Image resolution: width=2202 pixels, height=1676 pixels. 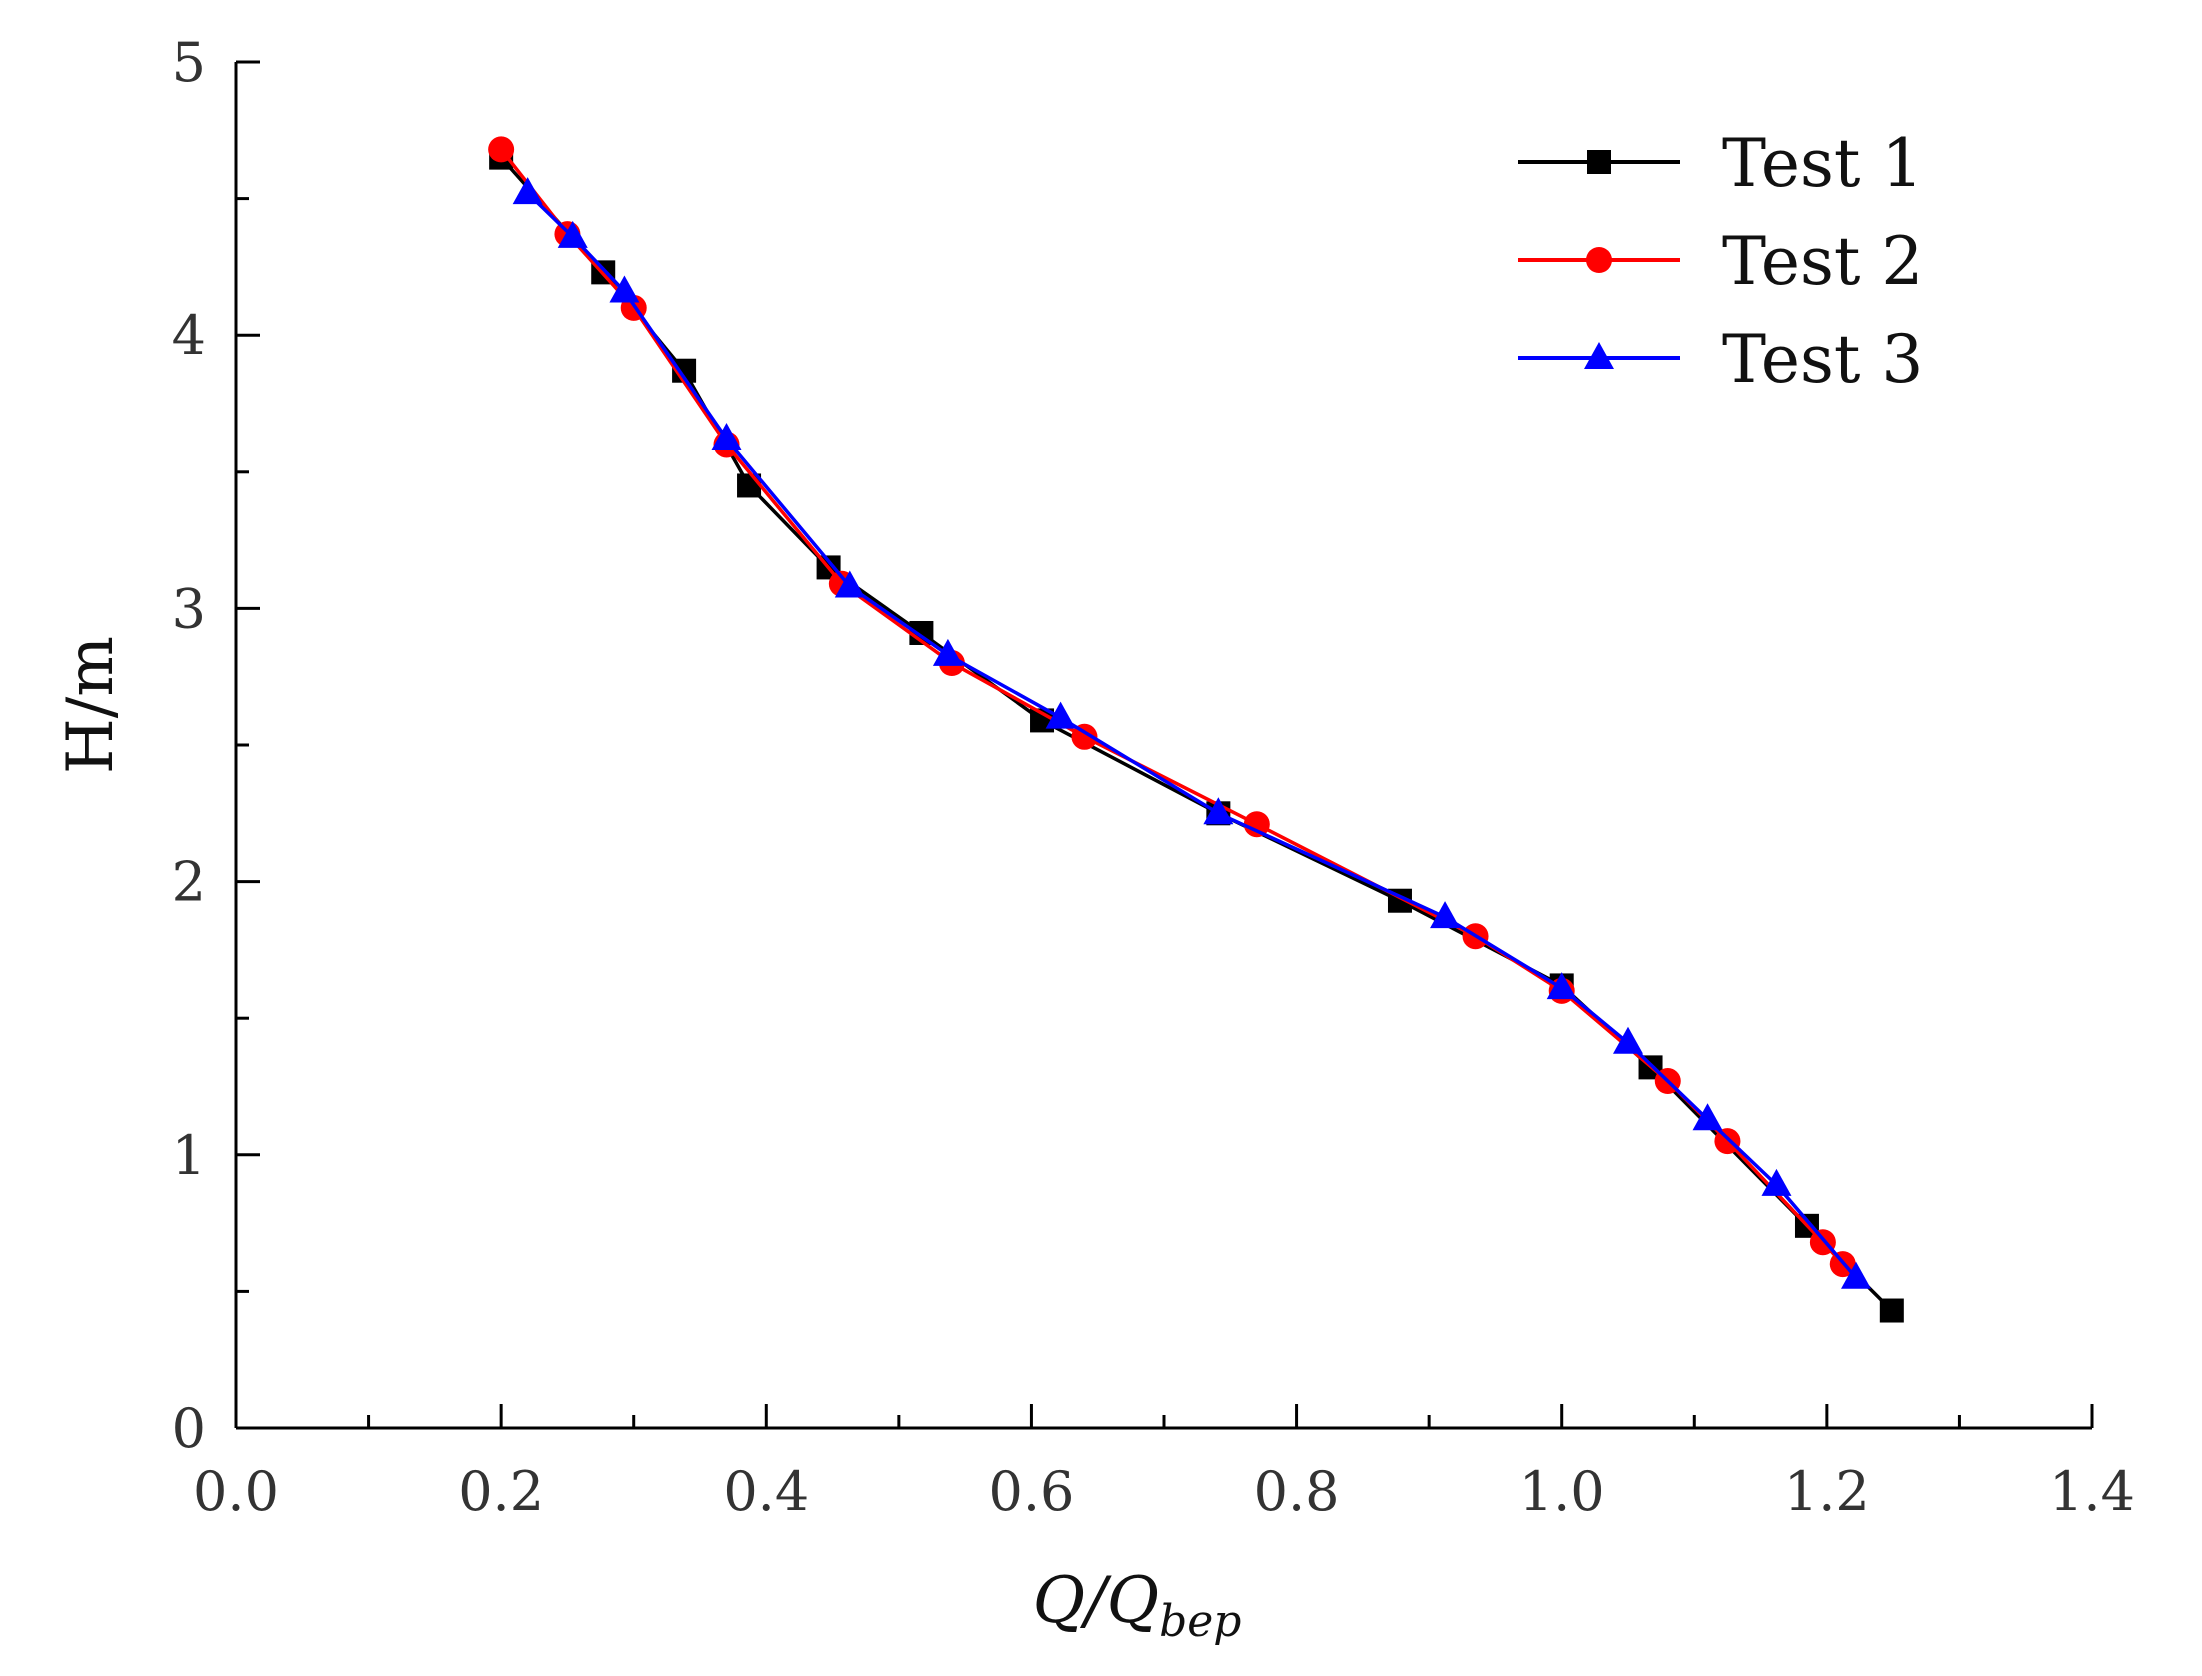 What do you see at coordinates (1720, 163) in the screenshot?
I see `legend-item: Test 1` at bounding box center [1720, 163].